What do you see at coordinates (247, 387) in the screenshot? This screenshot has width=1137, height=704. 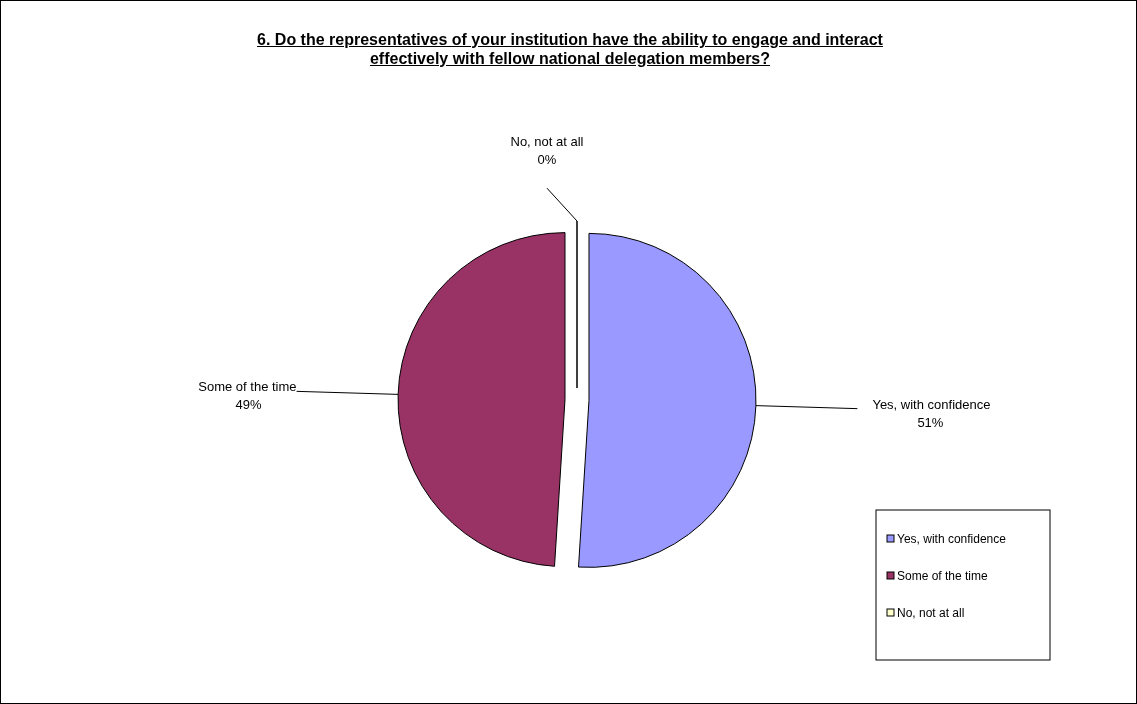 I see `slice-label: Some of the time` at bounding box center [247, 387].